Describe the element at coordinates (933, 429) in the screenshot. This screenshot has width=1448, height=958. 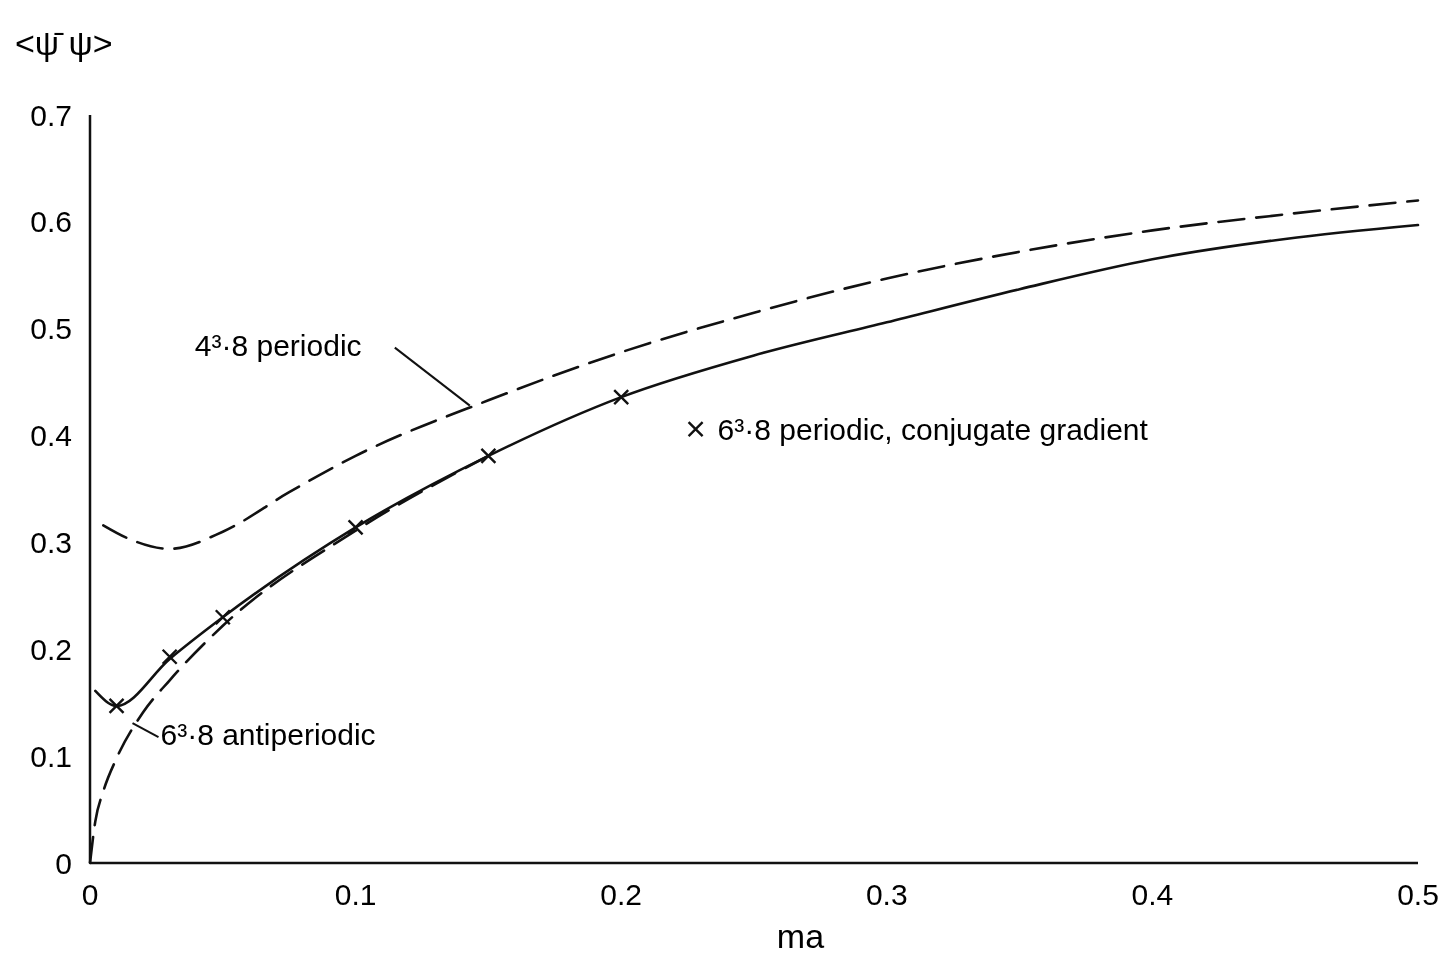
I see `legend-label: 6³·8 periodic, conjugate gradient` at that location.